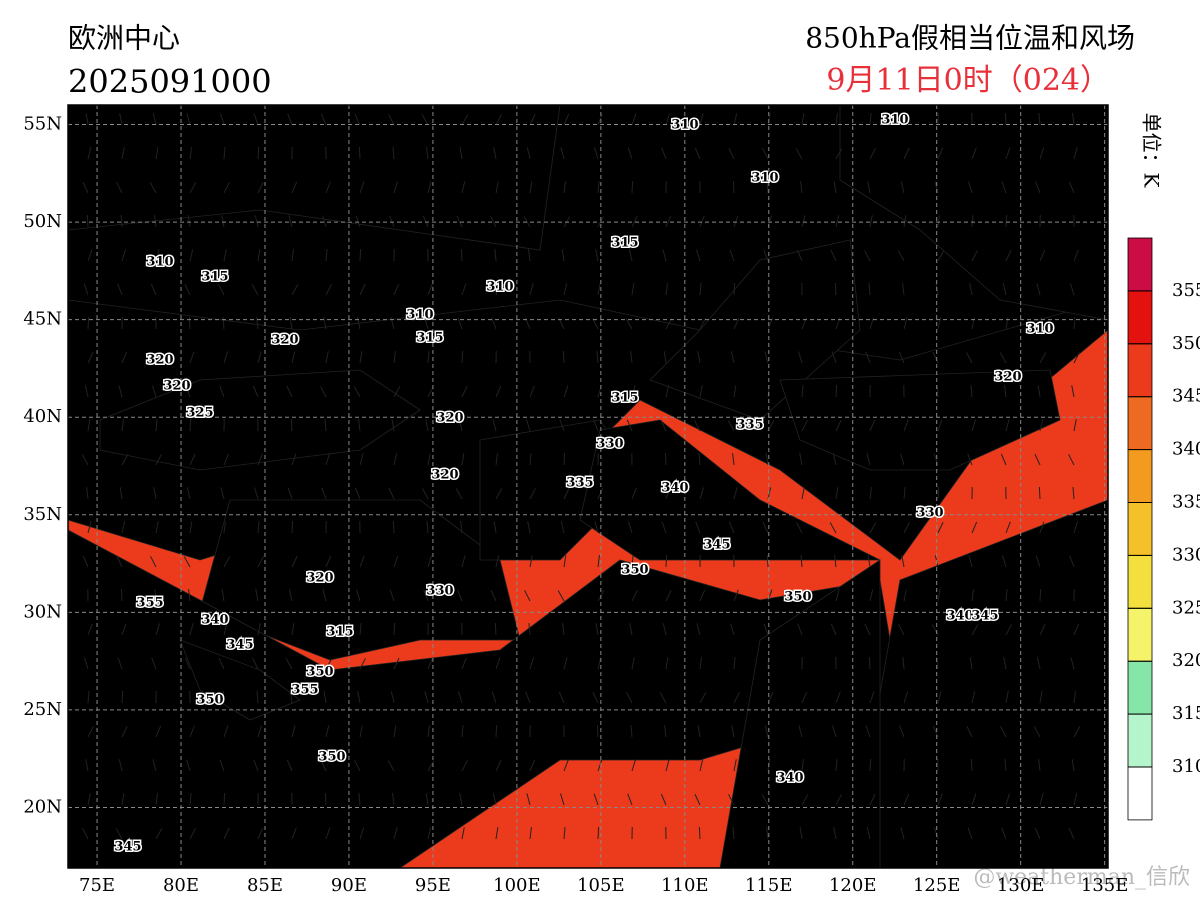 Image resolution: width=1200 pixels, height=904 pixels. I want to click on init-time: 2025091000, so click(170, 82).